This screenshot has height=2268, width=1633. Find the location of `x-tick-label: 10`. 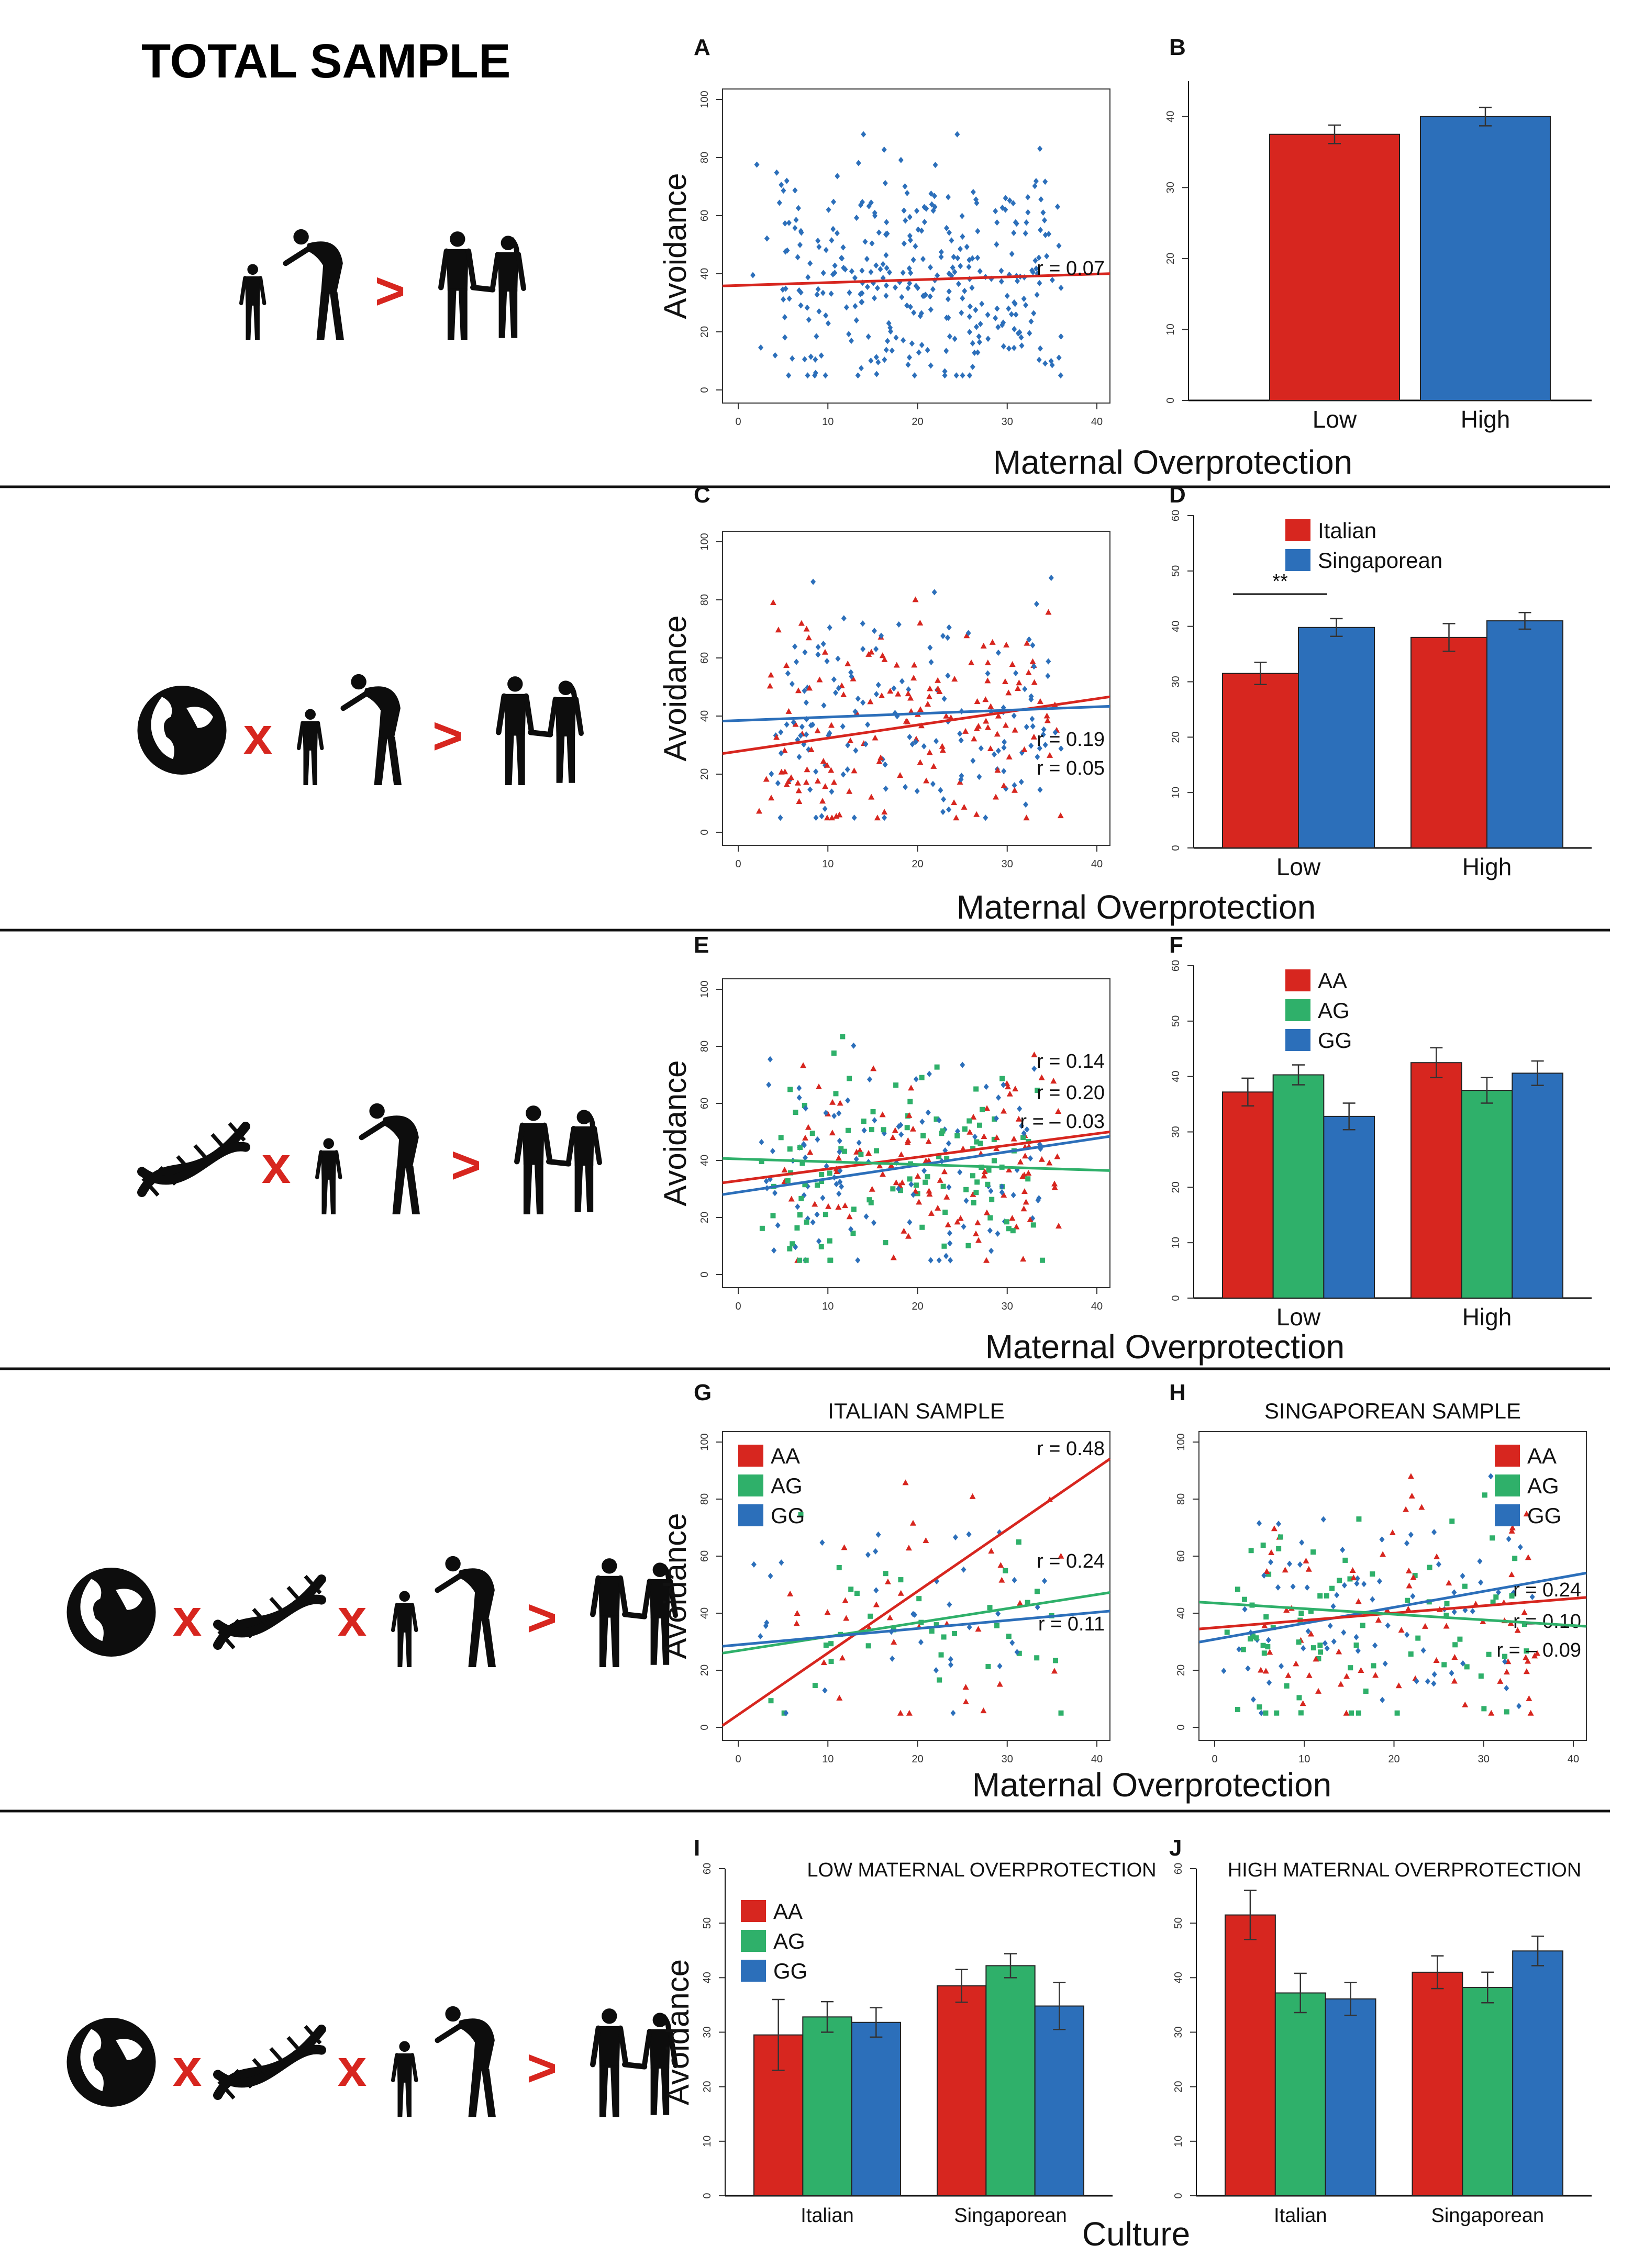

x-tick-label: 10 is located at coordinates (828, 1306).